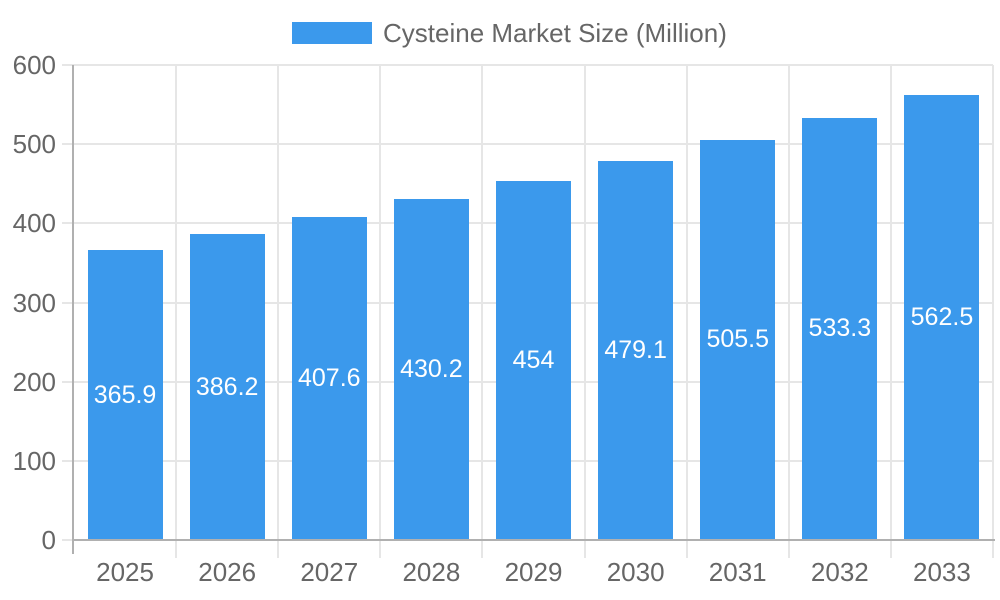 The image size is (1000, 600). Describe the element at coordinates (34, 460) in the screenshot. I see `y-tick-label-100: 100` at that location.